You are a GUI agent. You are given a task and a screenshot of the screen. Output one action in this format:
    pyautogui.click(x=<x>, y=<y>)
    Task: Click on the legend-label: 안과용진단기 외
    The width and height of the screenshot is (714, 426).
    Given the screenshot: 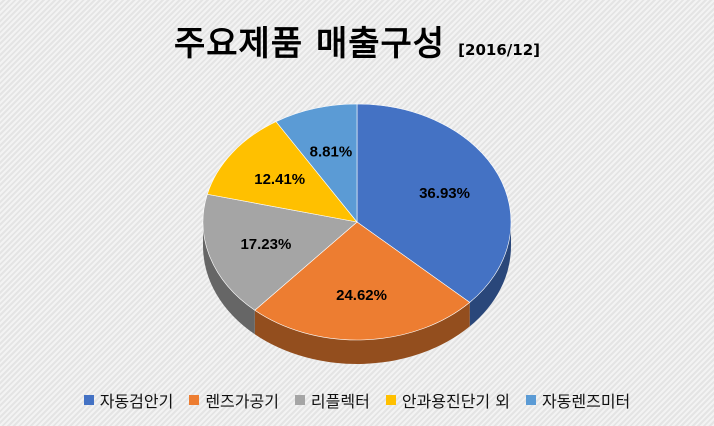 What is the action you would take?
    pyautogui.click(x=455, y=401)
    